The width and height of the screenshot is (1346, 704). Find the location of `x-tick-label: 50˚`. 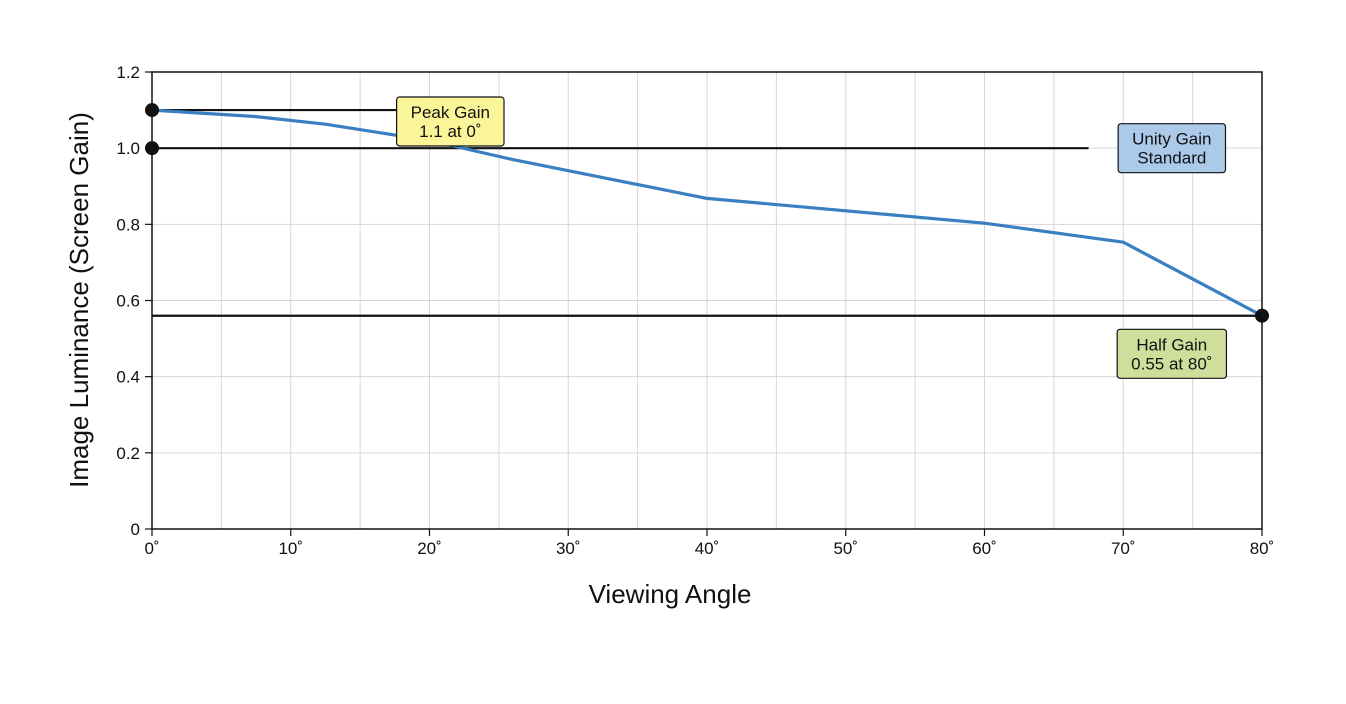

x-tick-label: 50˚ is located at coordinates (845, 548).